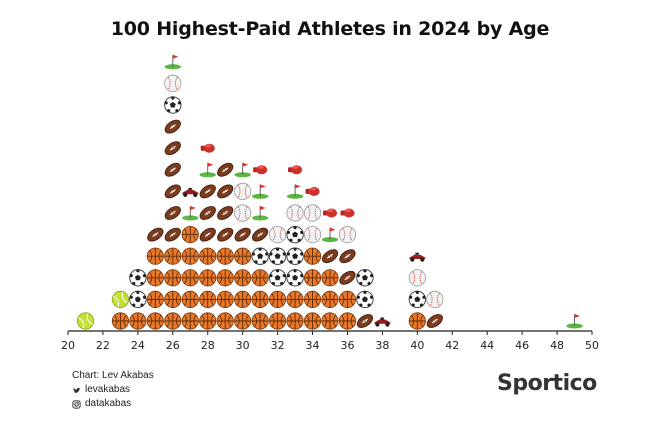 This screenshot has width=660, height=438. Describe the element at coordinates (347, 345) in the screenshot. I see `x-tick-label: 36` at that location.